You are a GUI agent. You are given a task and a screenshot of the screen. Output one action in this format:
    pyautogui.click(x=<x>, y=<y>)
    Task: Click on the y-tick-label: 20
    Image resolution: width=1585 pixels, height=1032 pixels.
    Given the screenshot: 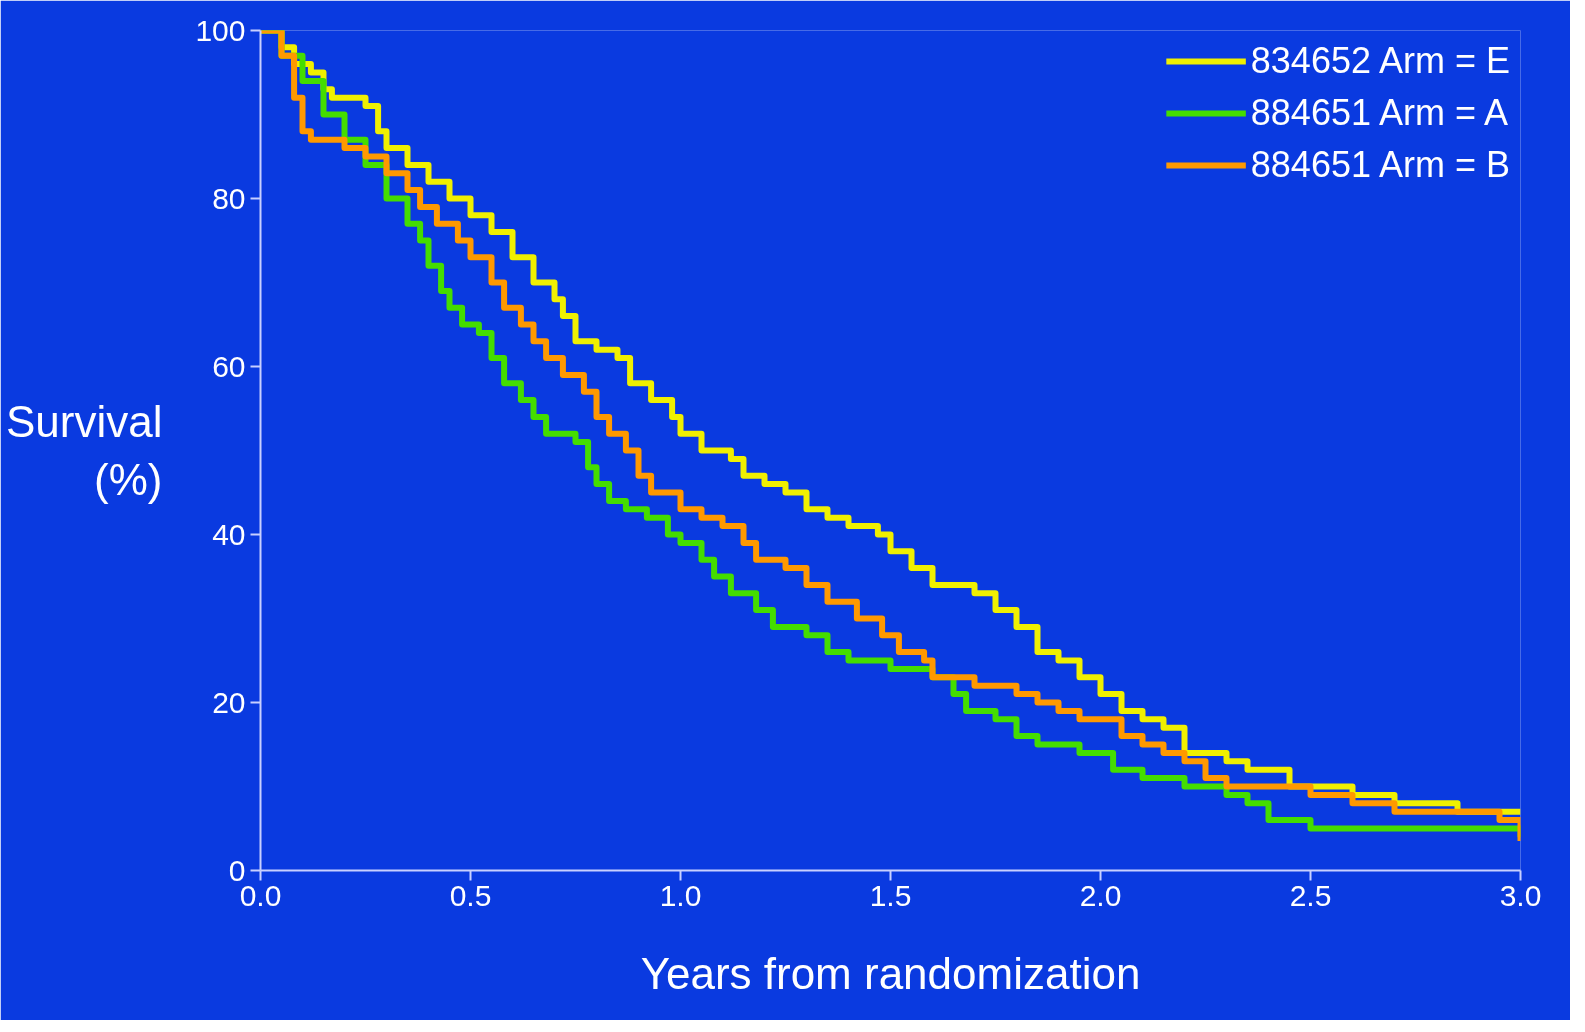 What is the action you would take?
    pyautogui.click(x=229, y=702)
    